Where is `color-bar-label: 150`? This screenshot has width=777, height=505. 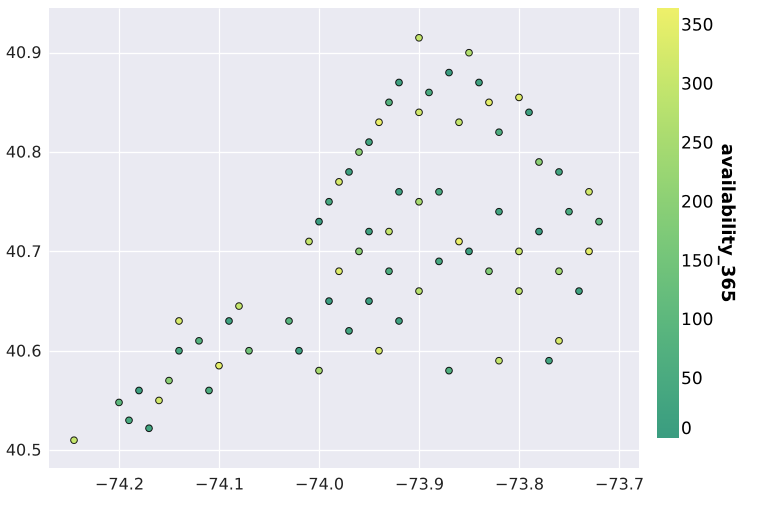
color-bar-label: 150 is located at coordinates (697, 261).